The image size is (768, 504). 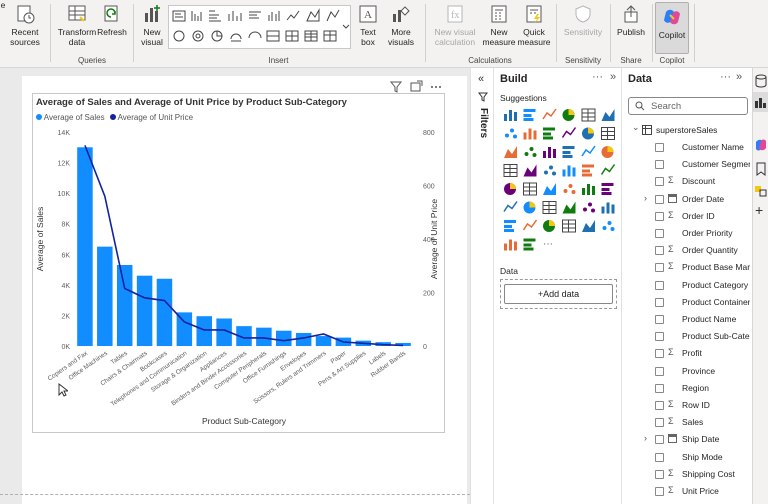 I want to click on field-row: Product Sub-Category, so click(x=687, y=336).